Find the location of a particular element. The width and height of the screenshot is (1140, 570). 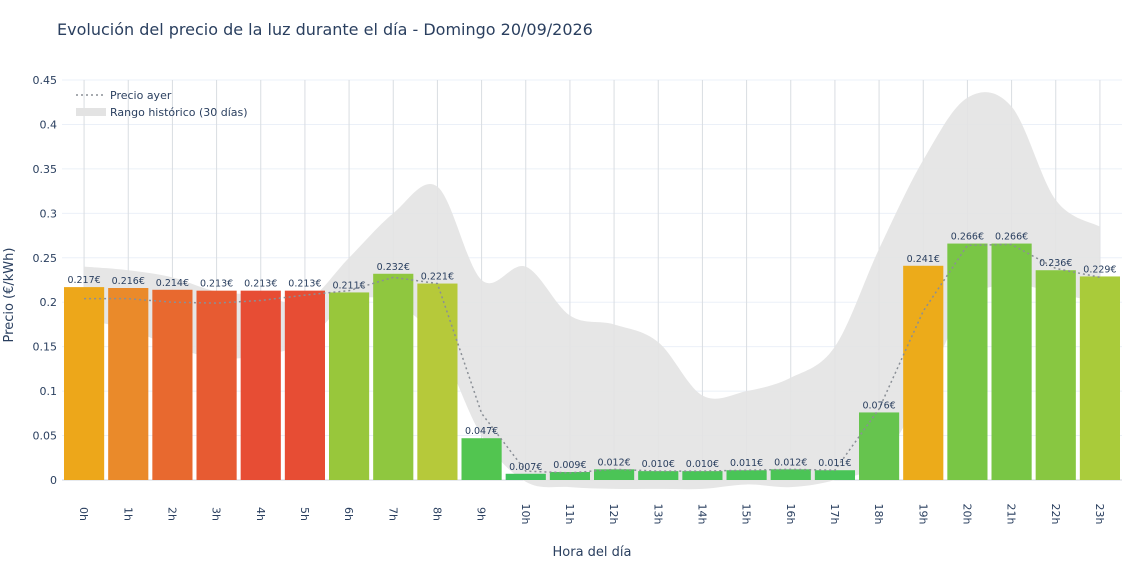

x-tick-label: 3h is located at coordinates (216, 514).